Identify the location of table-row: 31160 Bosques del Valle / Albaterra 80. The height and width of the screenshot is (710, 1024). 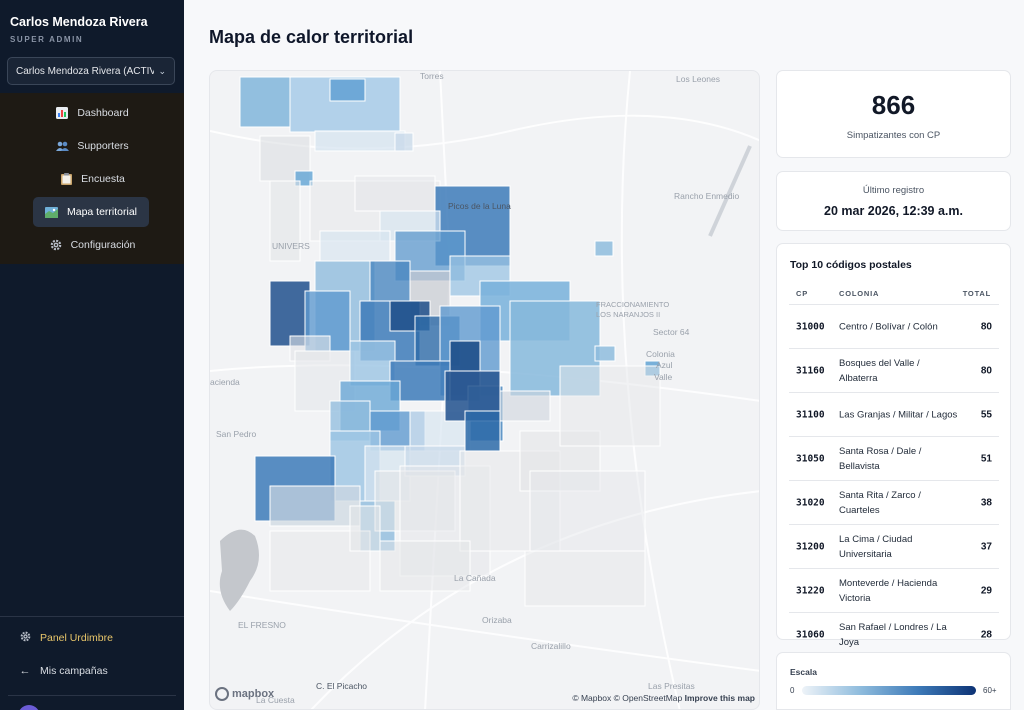
(894, 370).